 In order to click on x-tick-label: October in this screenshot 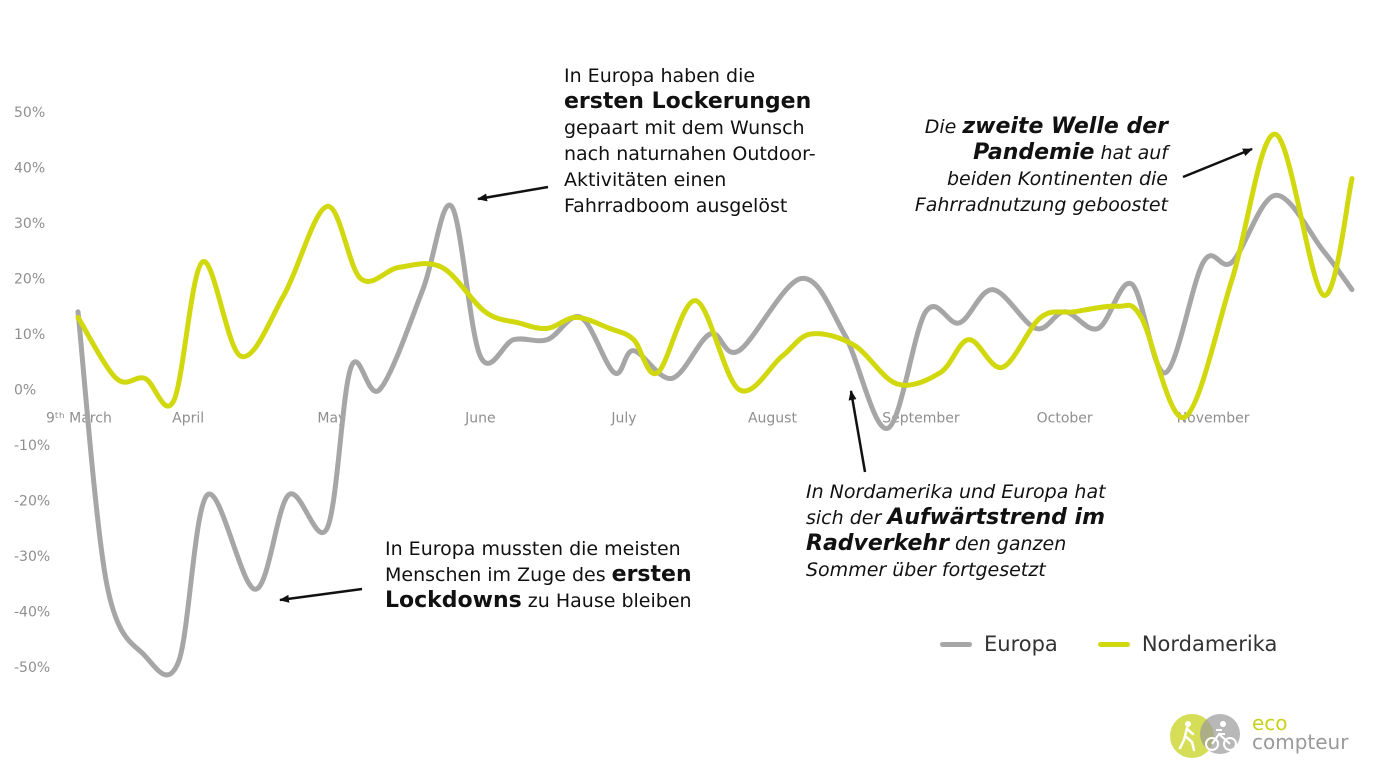, I will do `click(1065, 419)`.